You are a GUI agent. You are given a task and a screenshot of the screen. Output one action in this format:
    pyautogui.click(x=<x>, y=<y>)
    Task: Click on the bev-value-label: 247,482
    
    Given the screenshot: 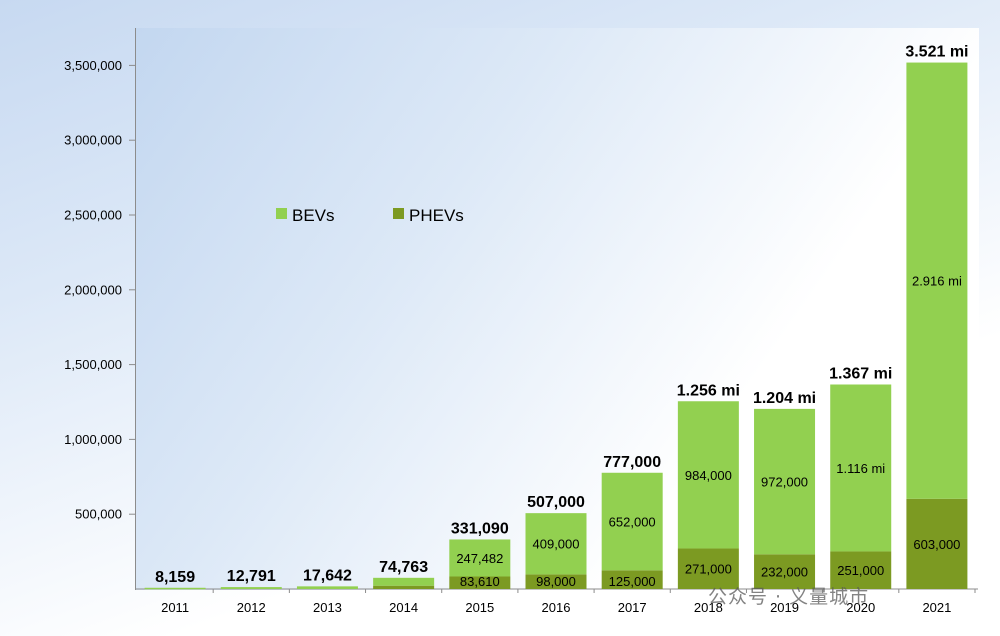 What is the action you would take?
    pyautogui.click(x=479, y=558)
    